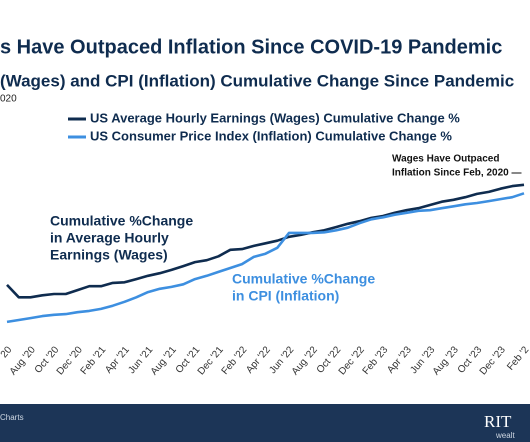 This screenshot has width=530, height=442. What do you see at coordinates (164, 360) in the screenshot?
I see `x-tick-label: Aug '21` at bounding box center [164, 360].